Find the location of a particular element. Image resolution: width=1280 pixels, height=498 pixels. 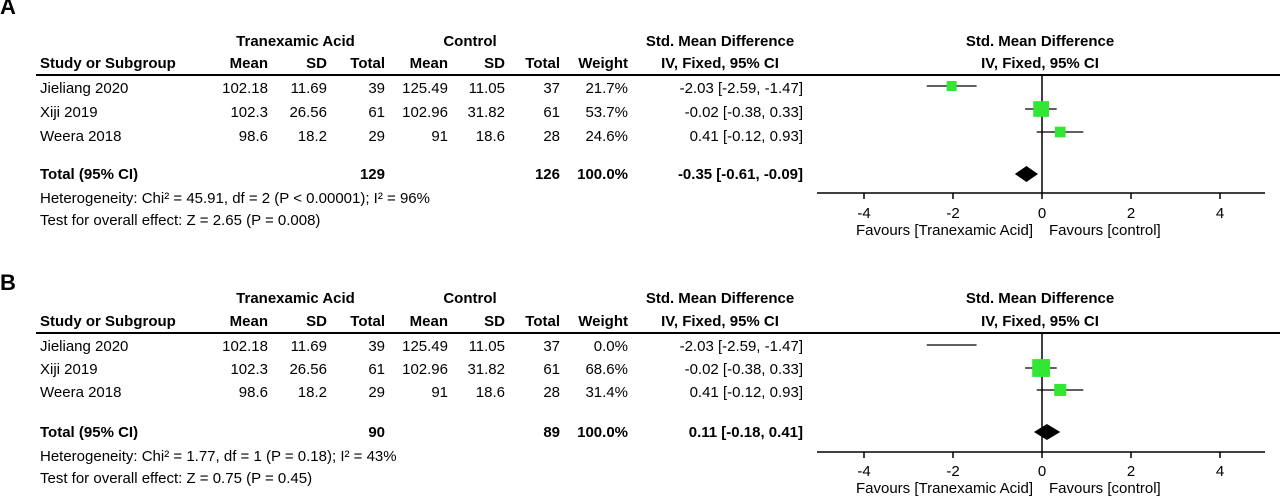

ci-cell: -0.02 [-0.38, 0.33] is located at coordinates (743, 369).